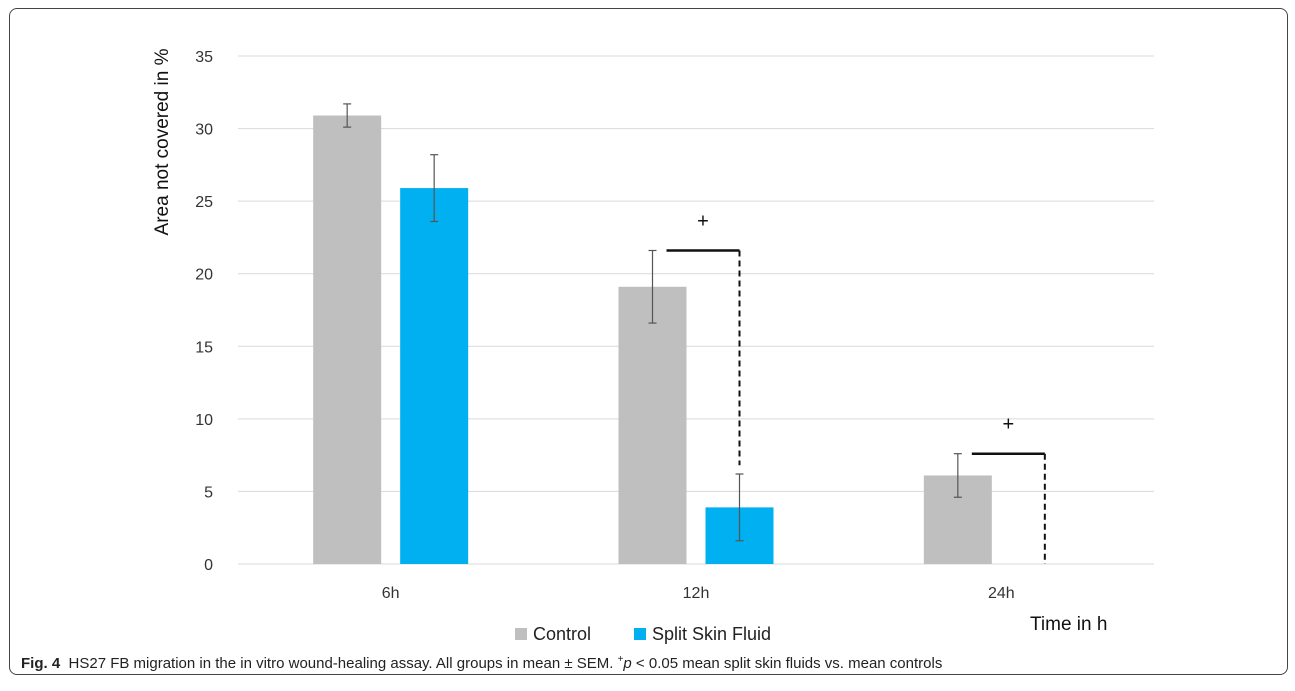 Image resolution: width=1295 pixels, height=691 pixels. Describe the element at coordinates (208, 492) in the screenshot. I see `y-tick-label: 5` at that location.